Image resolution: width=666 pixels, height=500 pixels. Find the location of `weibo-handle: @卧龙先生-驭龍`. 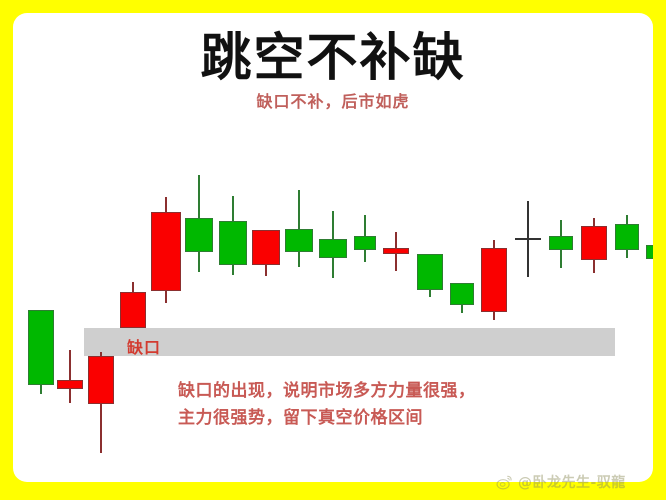

weibo-handle: @卧龙先生-驭龍 is located at coordinates (572, 483).